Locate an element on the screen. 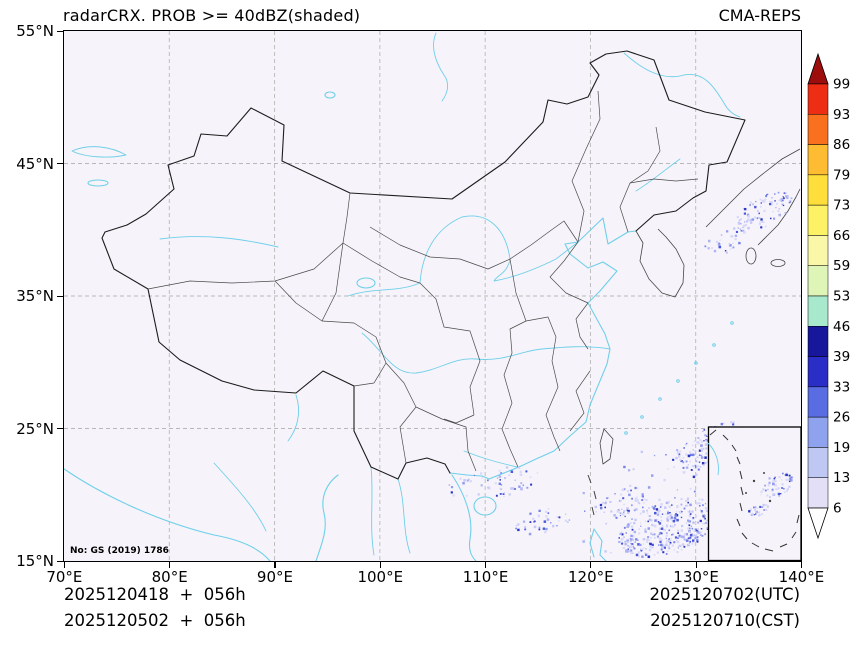 The image size is (860, 647). colorbar-label: 19 is located at coordinates (841, 448).